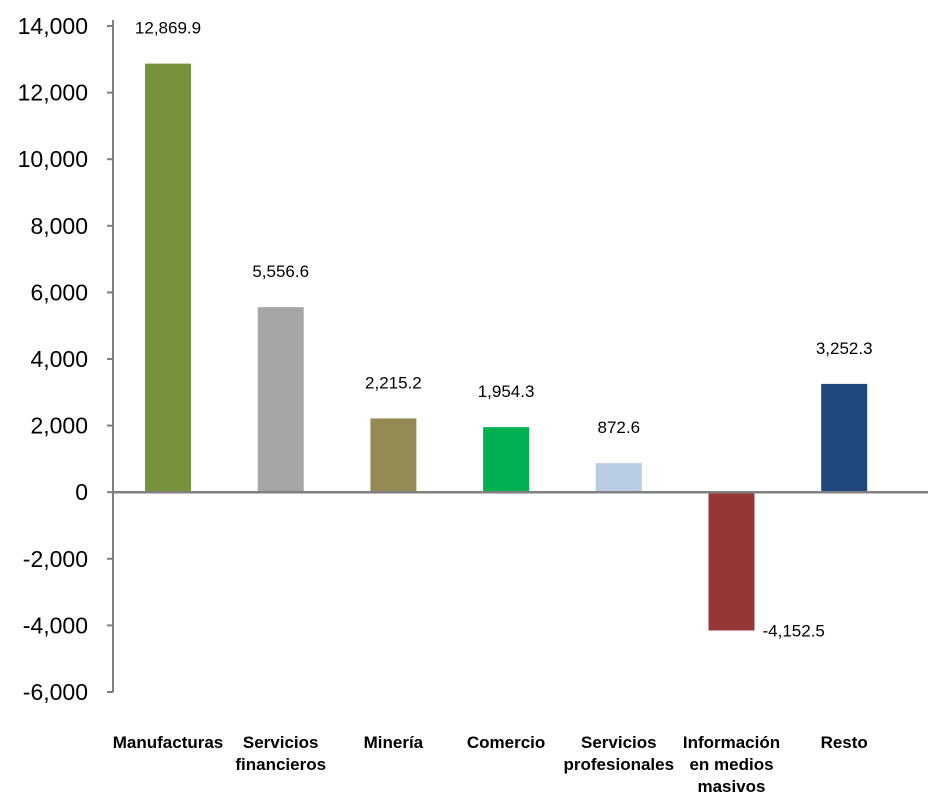 This screenshot has height=802, width=928. I want to click on y-tick-label: 0, so click(81, 492).